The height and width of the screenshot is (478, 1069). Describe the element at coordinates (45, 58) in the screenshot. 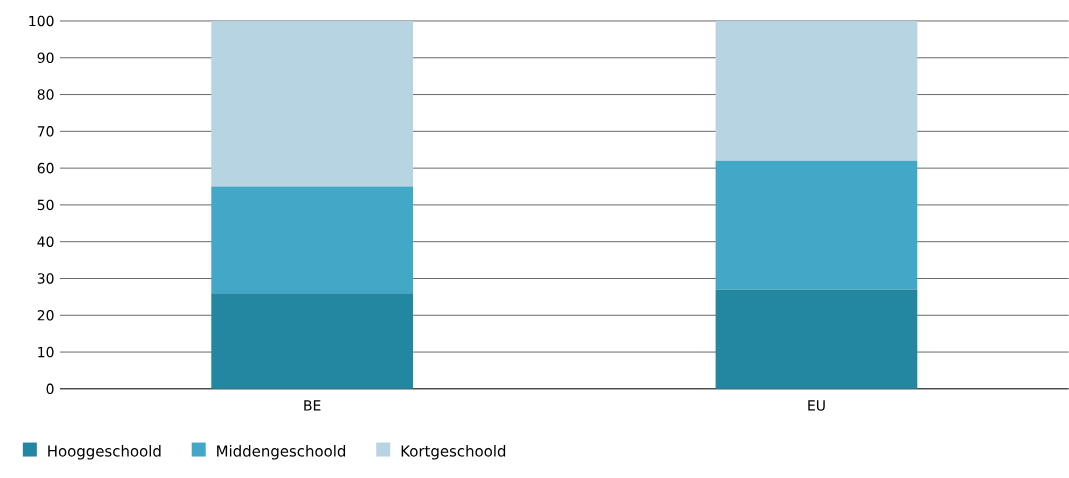

I see `y-tick-label: 90` at that location.